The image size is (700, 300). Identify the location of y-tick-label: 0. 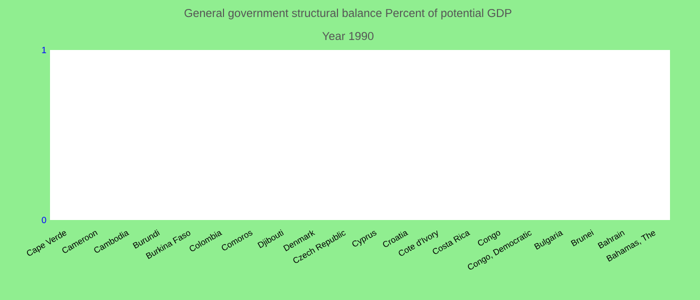
(44, 220).